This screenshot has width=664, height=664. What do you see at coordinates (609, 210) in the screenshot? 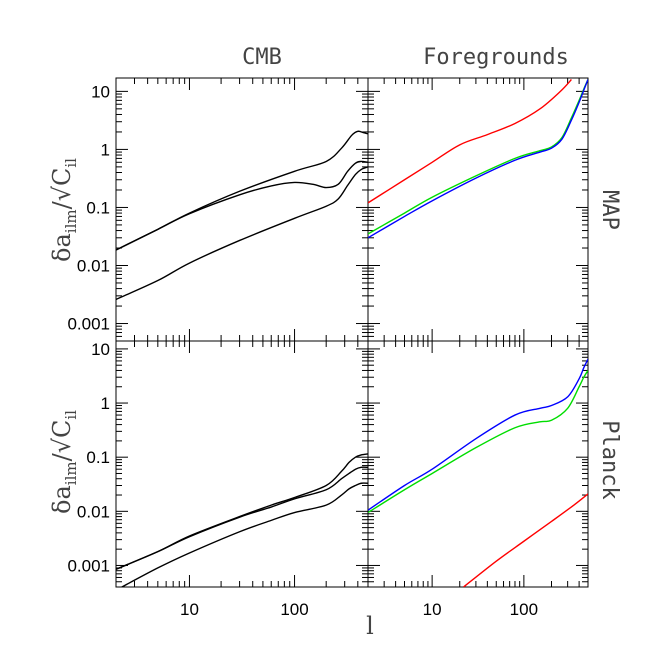
I see `row-label-map: MAP` at bounding box center [609, 210].